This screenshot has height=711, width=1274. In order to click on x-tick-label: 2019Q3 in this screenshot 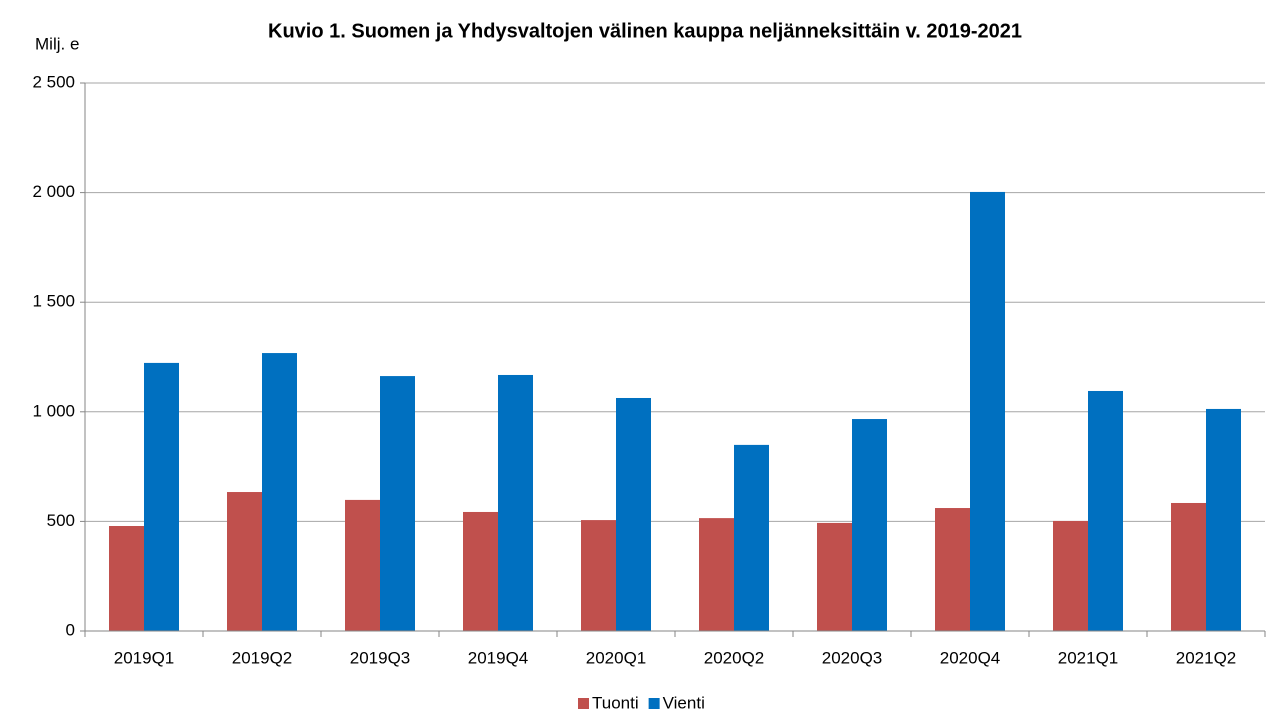, I will do `click(380, 657)`.